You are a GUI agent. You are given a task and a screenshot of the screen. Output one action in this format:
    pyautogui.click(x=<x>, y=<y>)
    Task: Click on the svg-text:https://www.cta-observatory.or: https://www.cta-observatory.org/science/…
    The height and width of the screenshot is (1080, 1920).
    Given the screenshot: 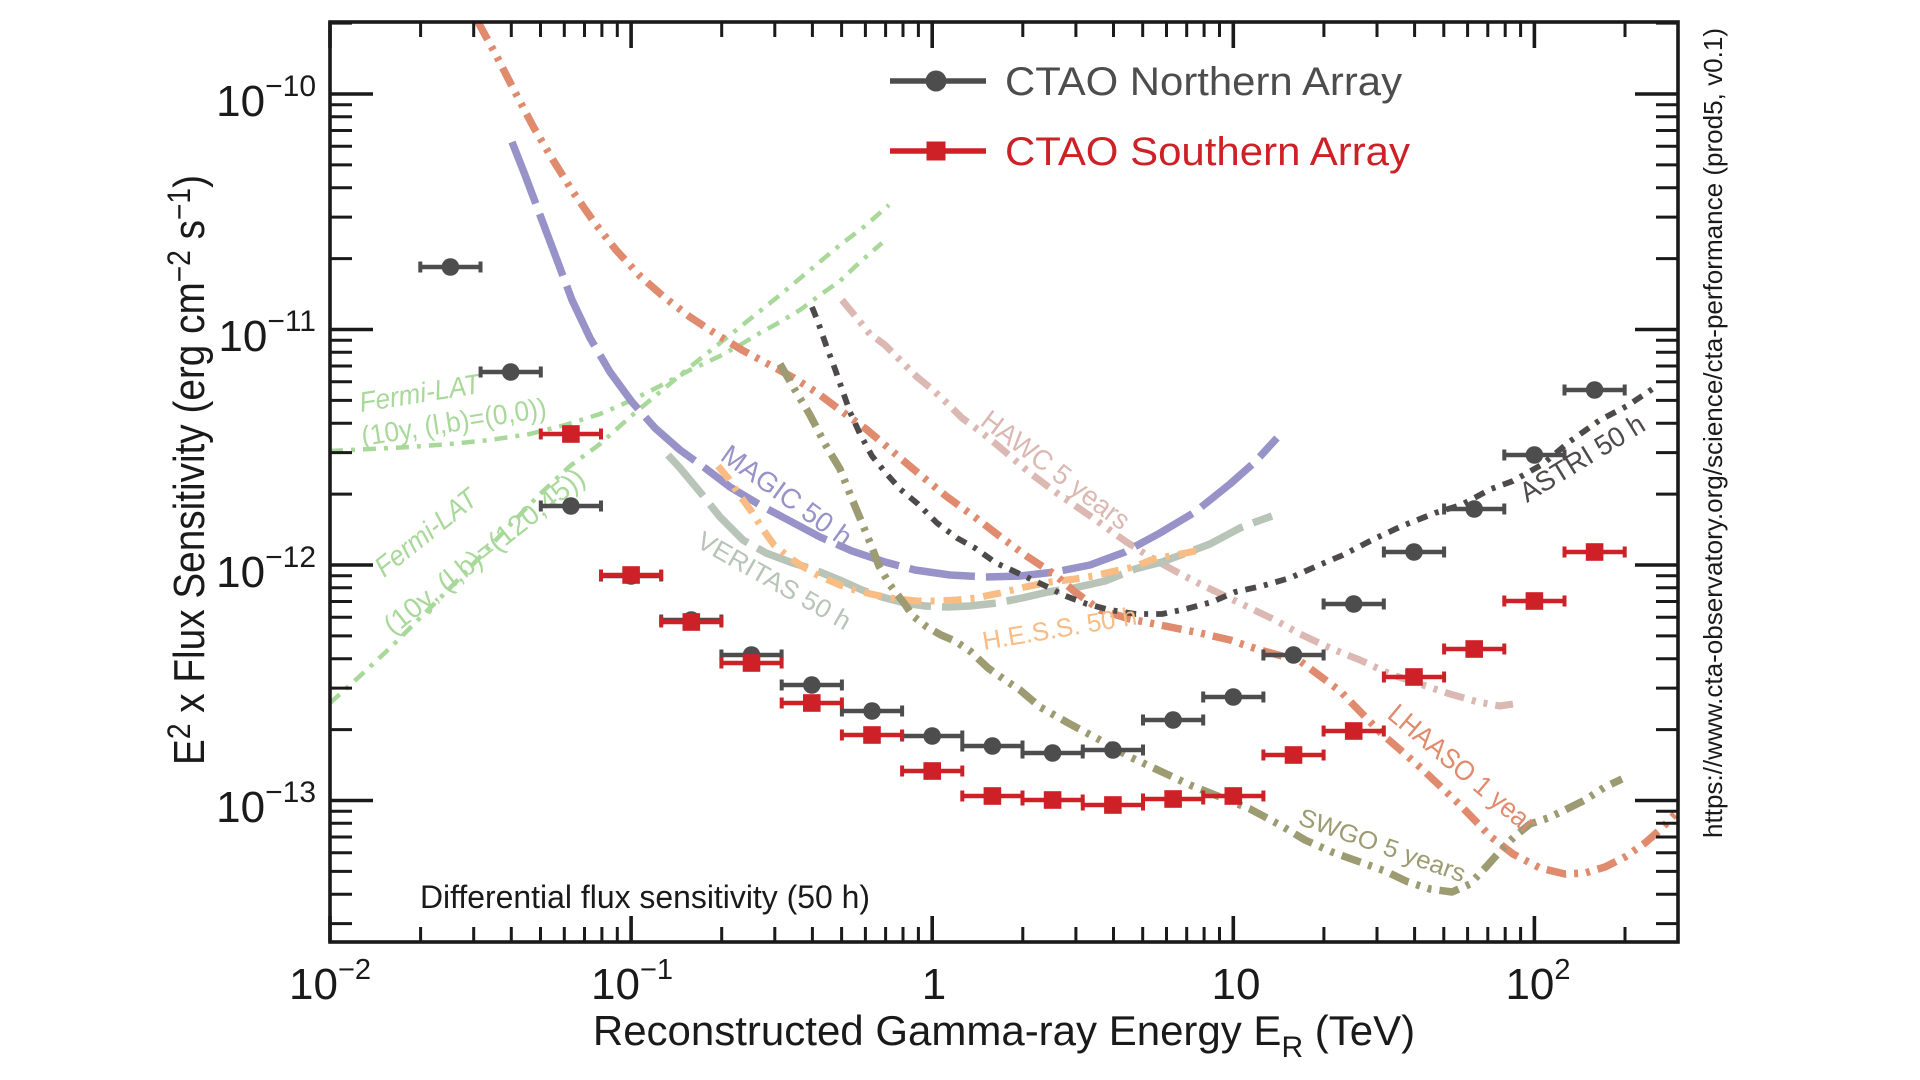 What is the action you would take?
    pyautogui.click(x=1713, y=433)
    